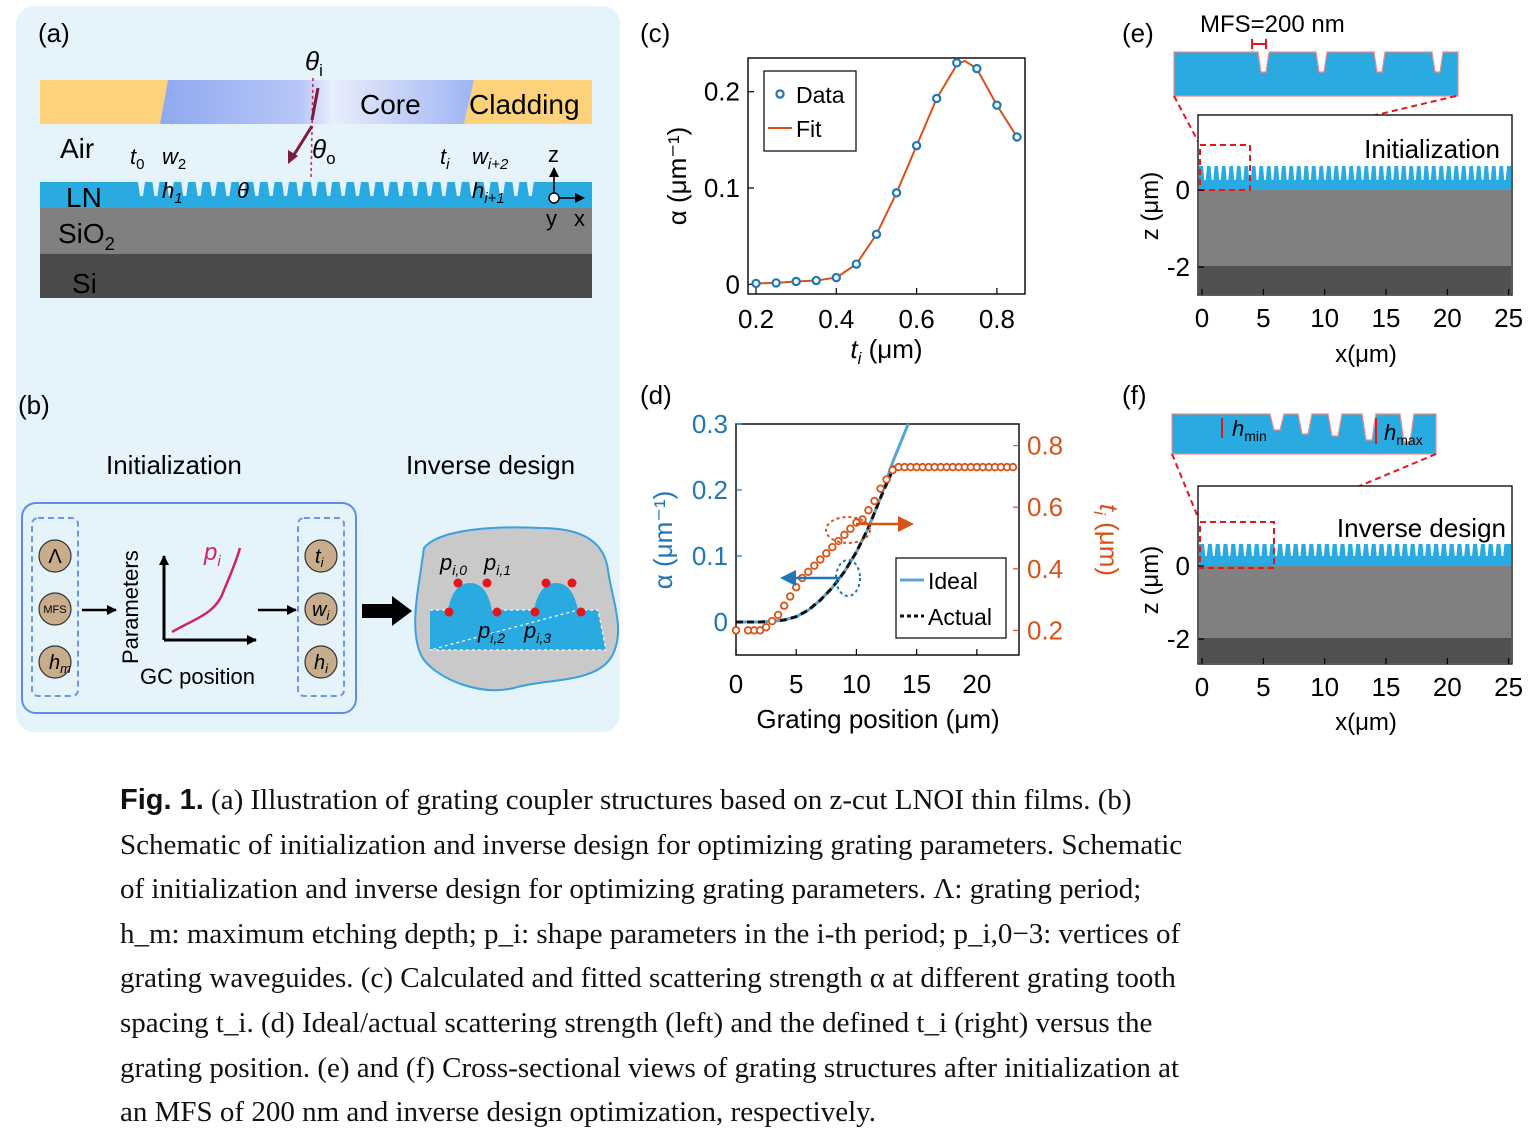 The width and height of the screenshot is (1532, 1136). Describe the element at coordinates (663, 540) in the screenshot. I see `y-axis-label: α (μm⁻¹)` at that location.